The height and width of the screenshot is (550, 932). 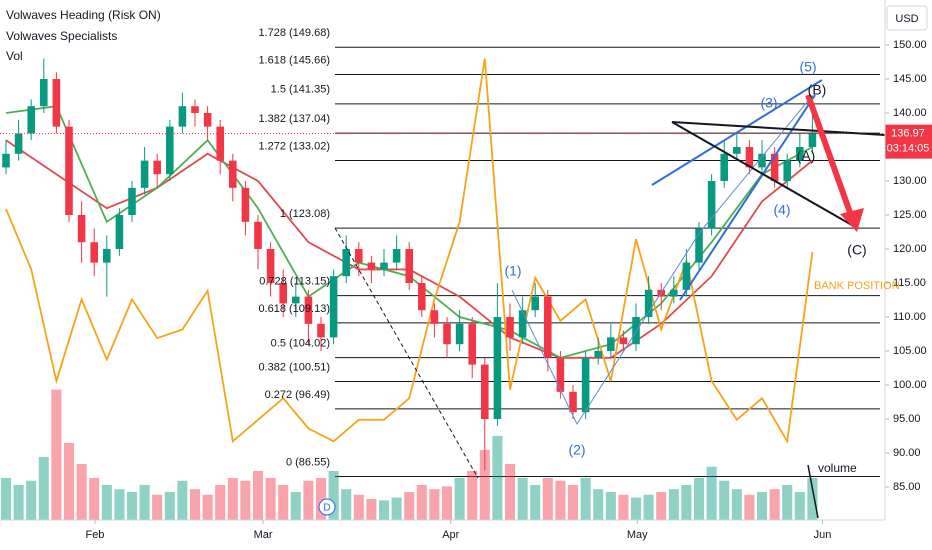 I want to click on fib-label: 1.272 (133.02), so click(x=294, y=146).